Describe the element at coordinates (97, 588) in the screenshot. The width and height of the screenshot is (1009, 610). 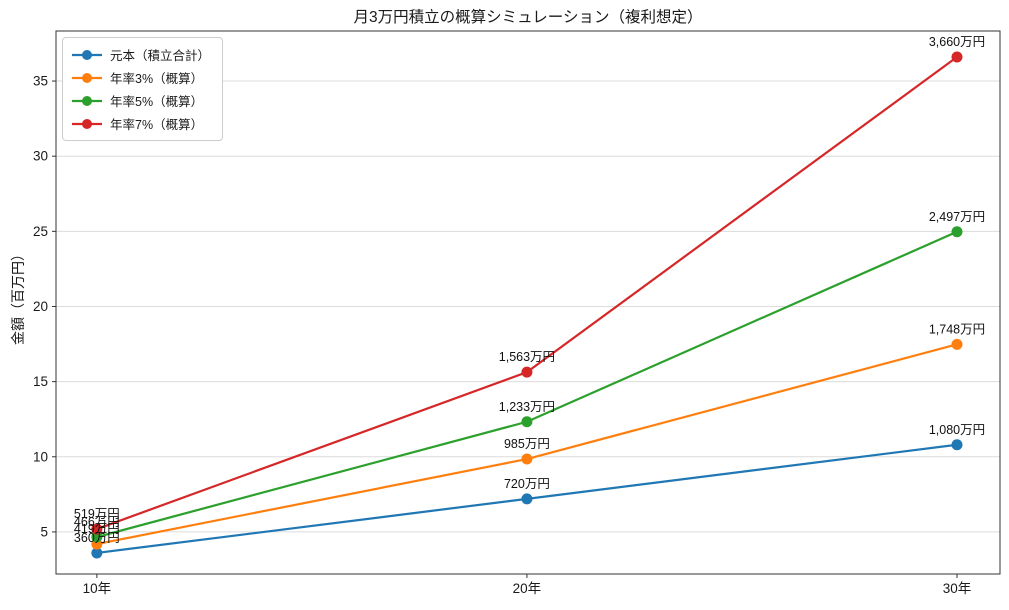
I see `x-tick-label: 10年` at that location.